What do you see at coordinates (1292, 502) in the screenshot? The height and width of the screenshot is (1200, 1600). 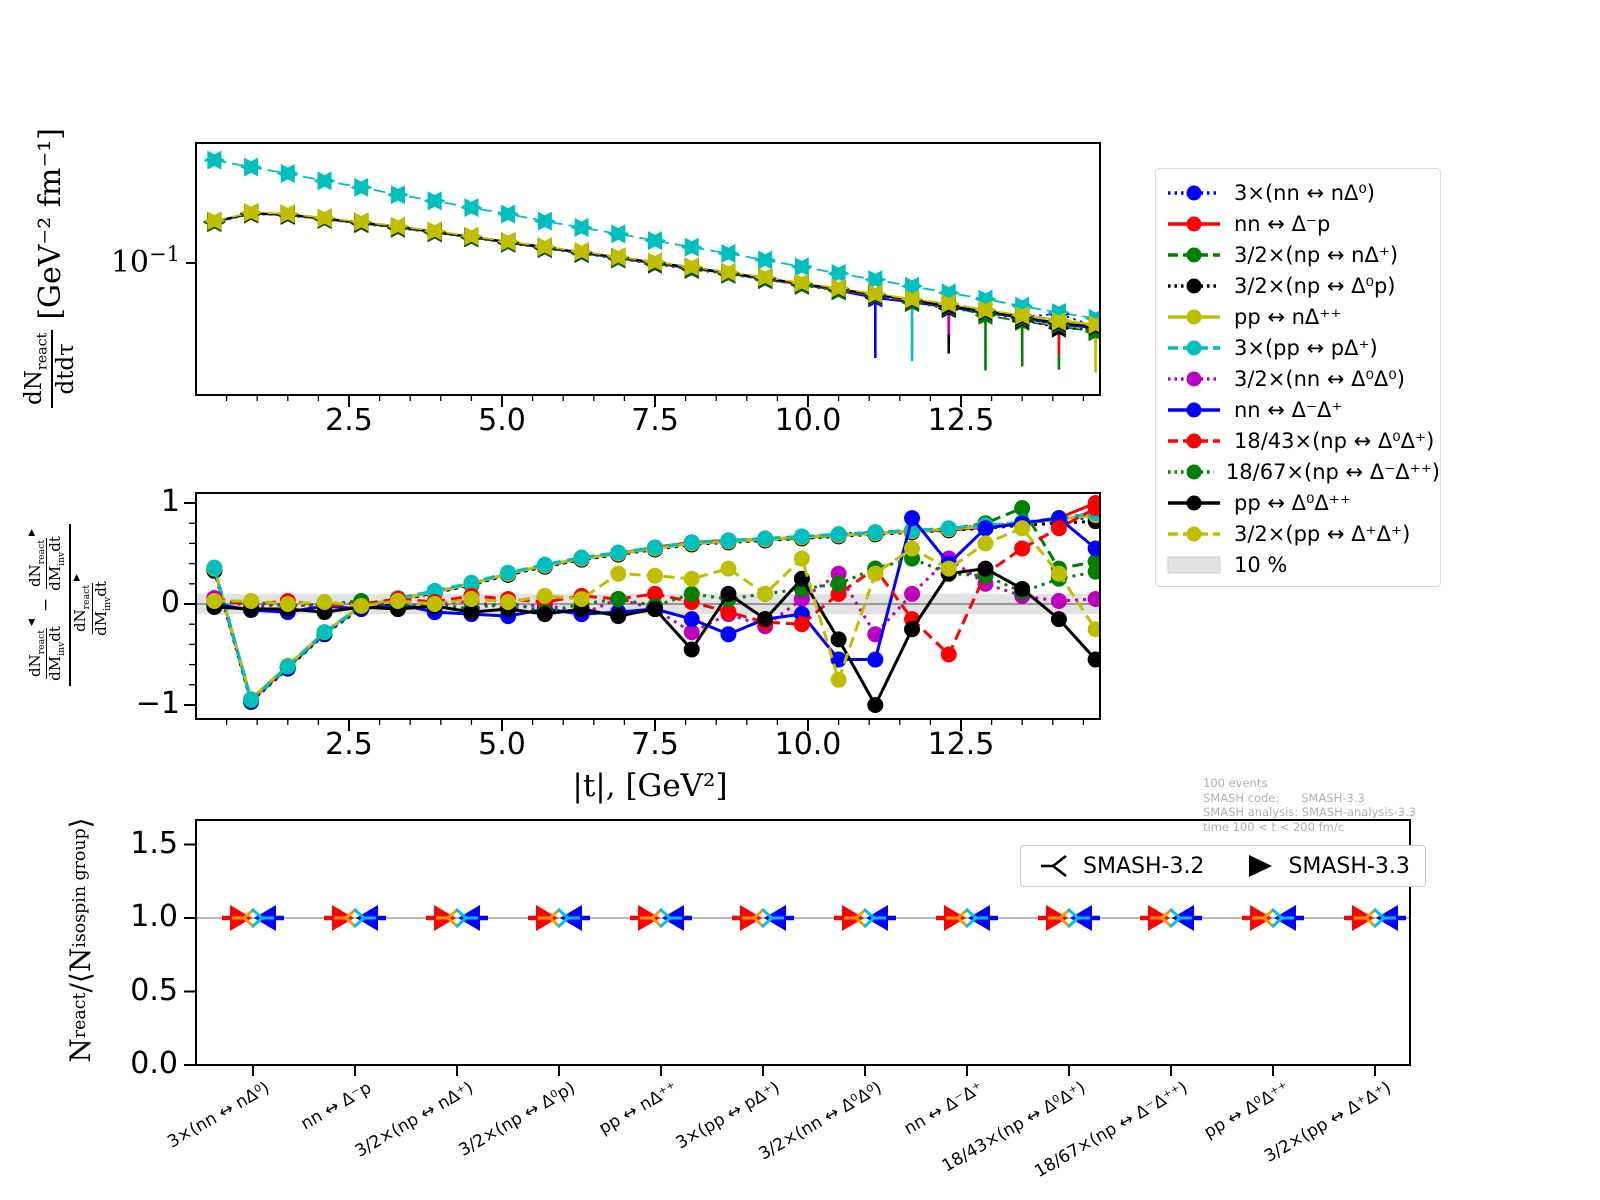 I see `legend-label: pp ↔ Δ⁰Δ⁺⁺` at bounding box center [1292, 502].